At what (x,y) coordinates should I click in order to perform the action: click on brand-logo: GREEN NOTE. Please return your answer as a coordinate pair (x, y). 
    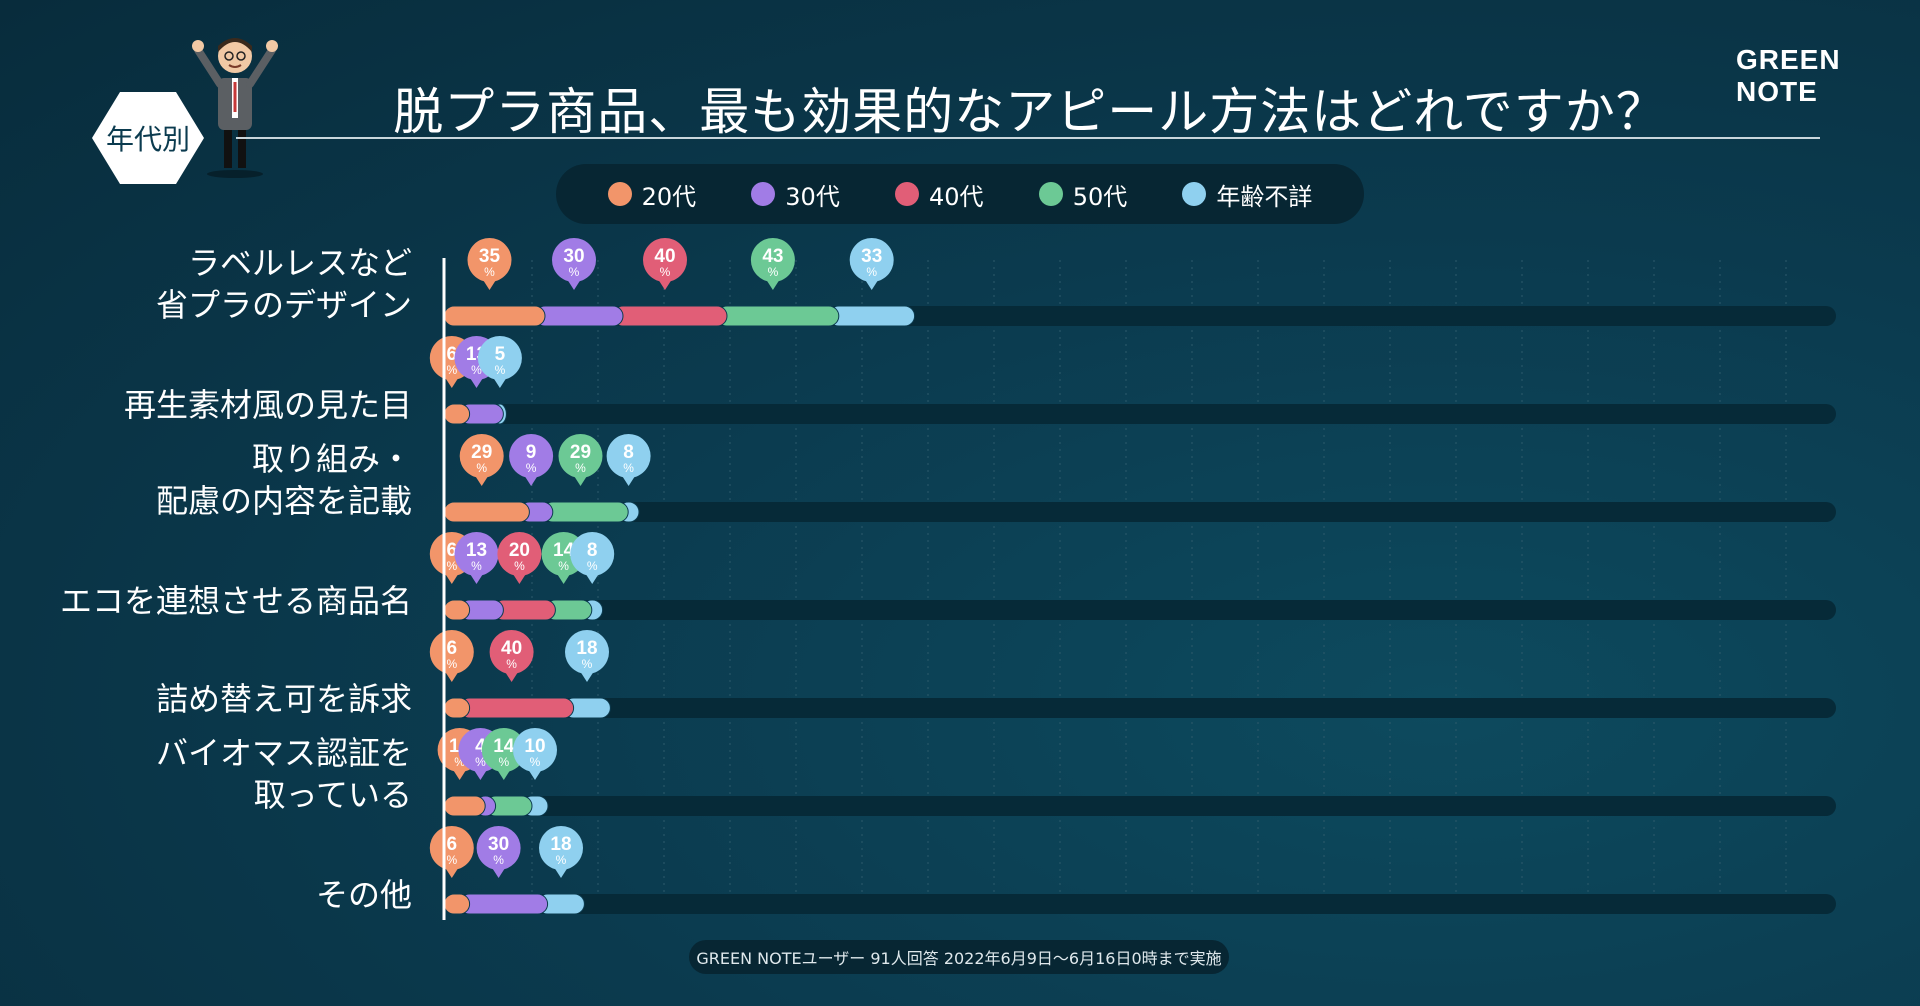
    Looking at the image, I should click on (1788, 75).